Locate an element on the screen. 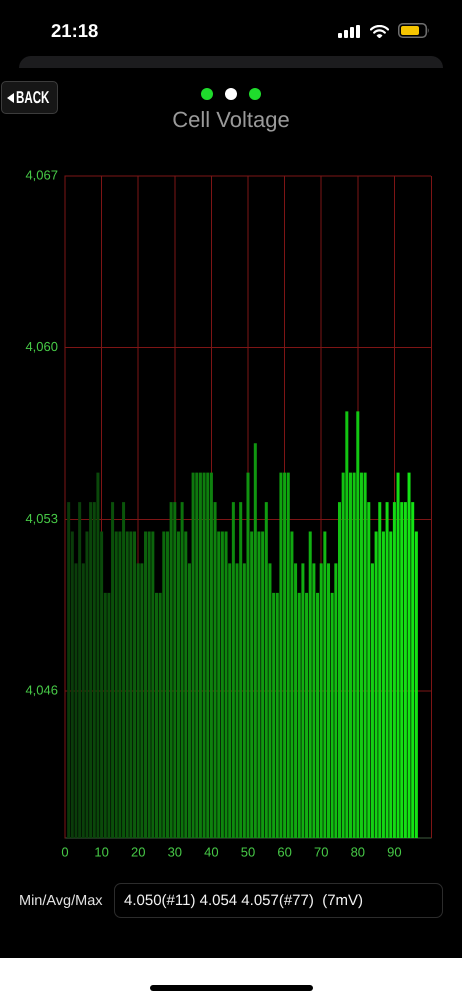 The height and width of the screenshot is (1000, 462). x-tick-label: 40 is located at coordinates (211, 852).